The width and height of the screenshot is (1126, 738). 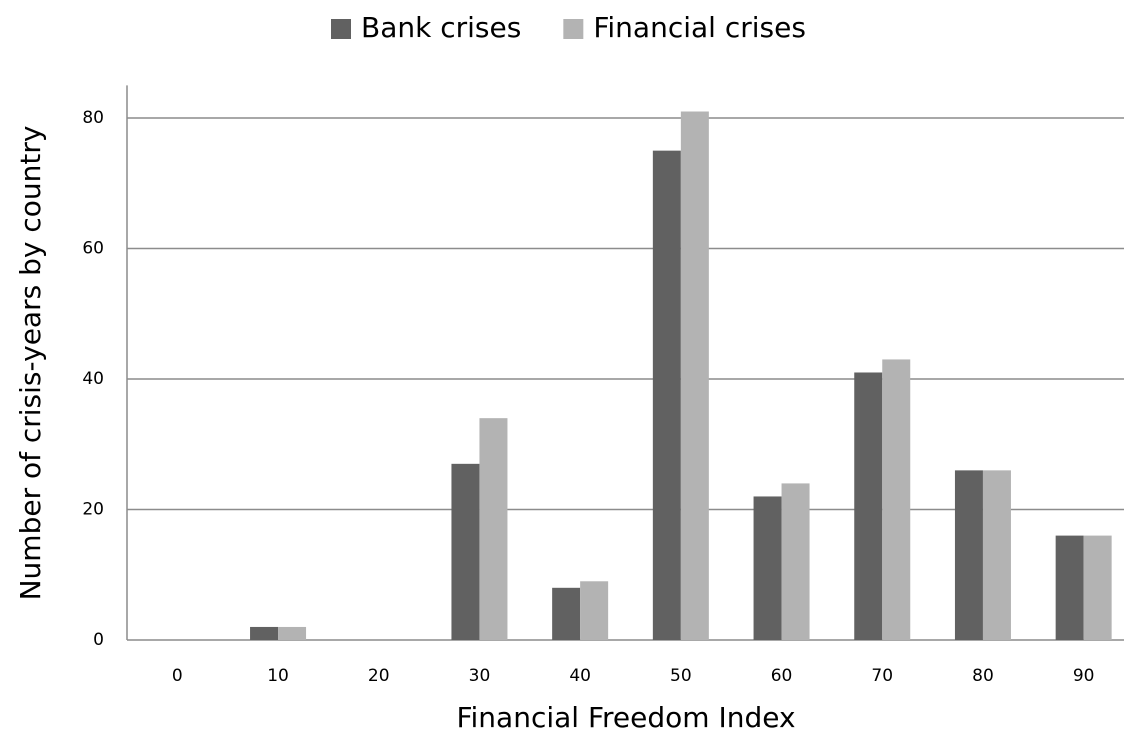 I want to click on x-tick-label: 90, so click(x=1084, y=676).